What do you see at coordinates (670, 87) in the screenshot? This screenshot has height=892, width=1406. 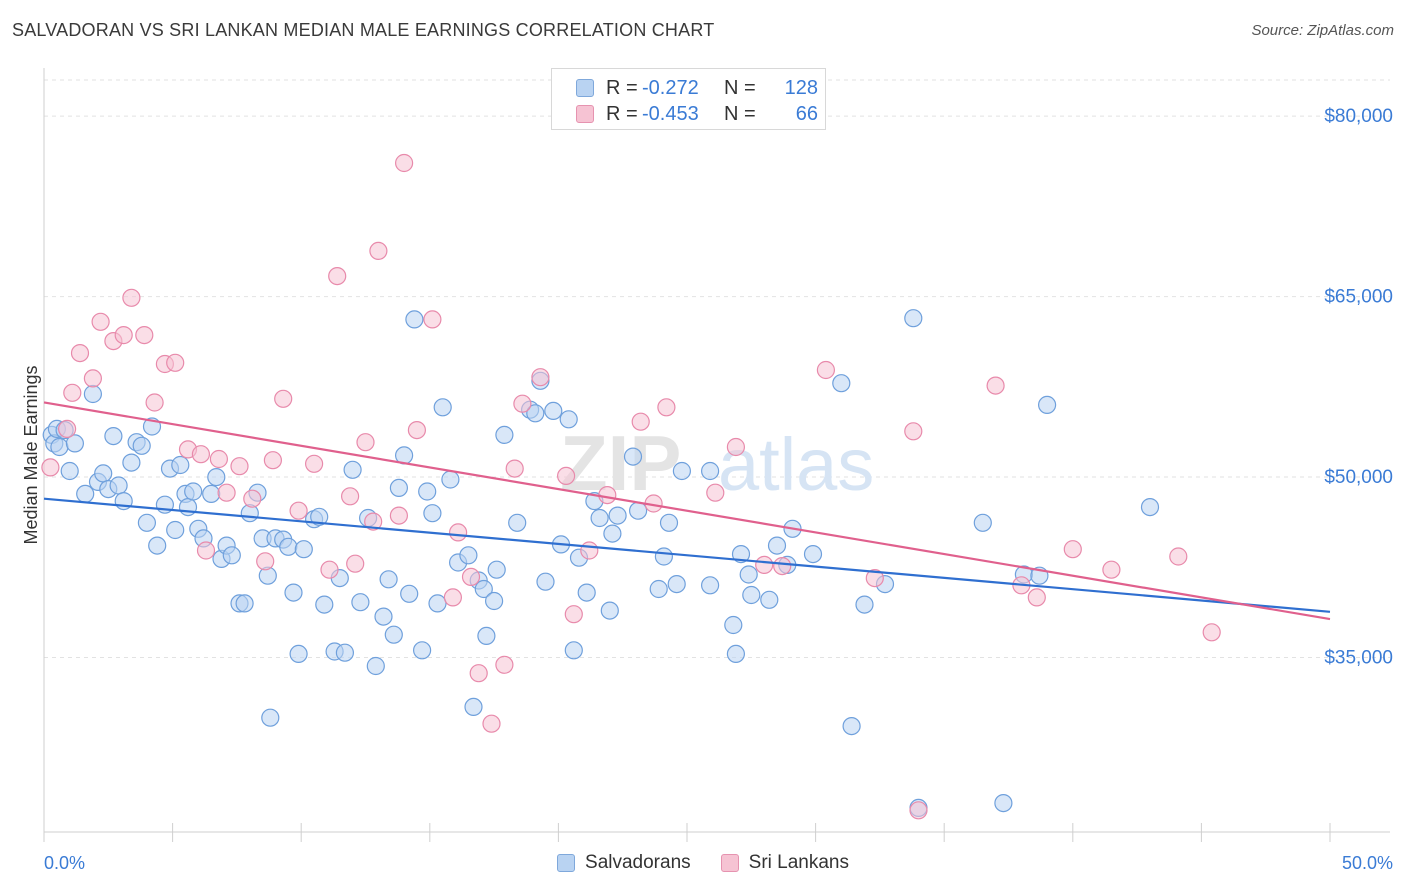 I see `stats-r-value: -0.272` at bounding box center [670, 87].